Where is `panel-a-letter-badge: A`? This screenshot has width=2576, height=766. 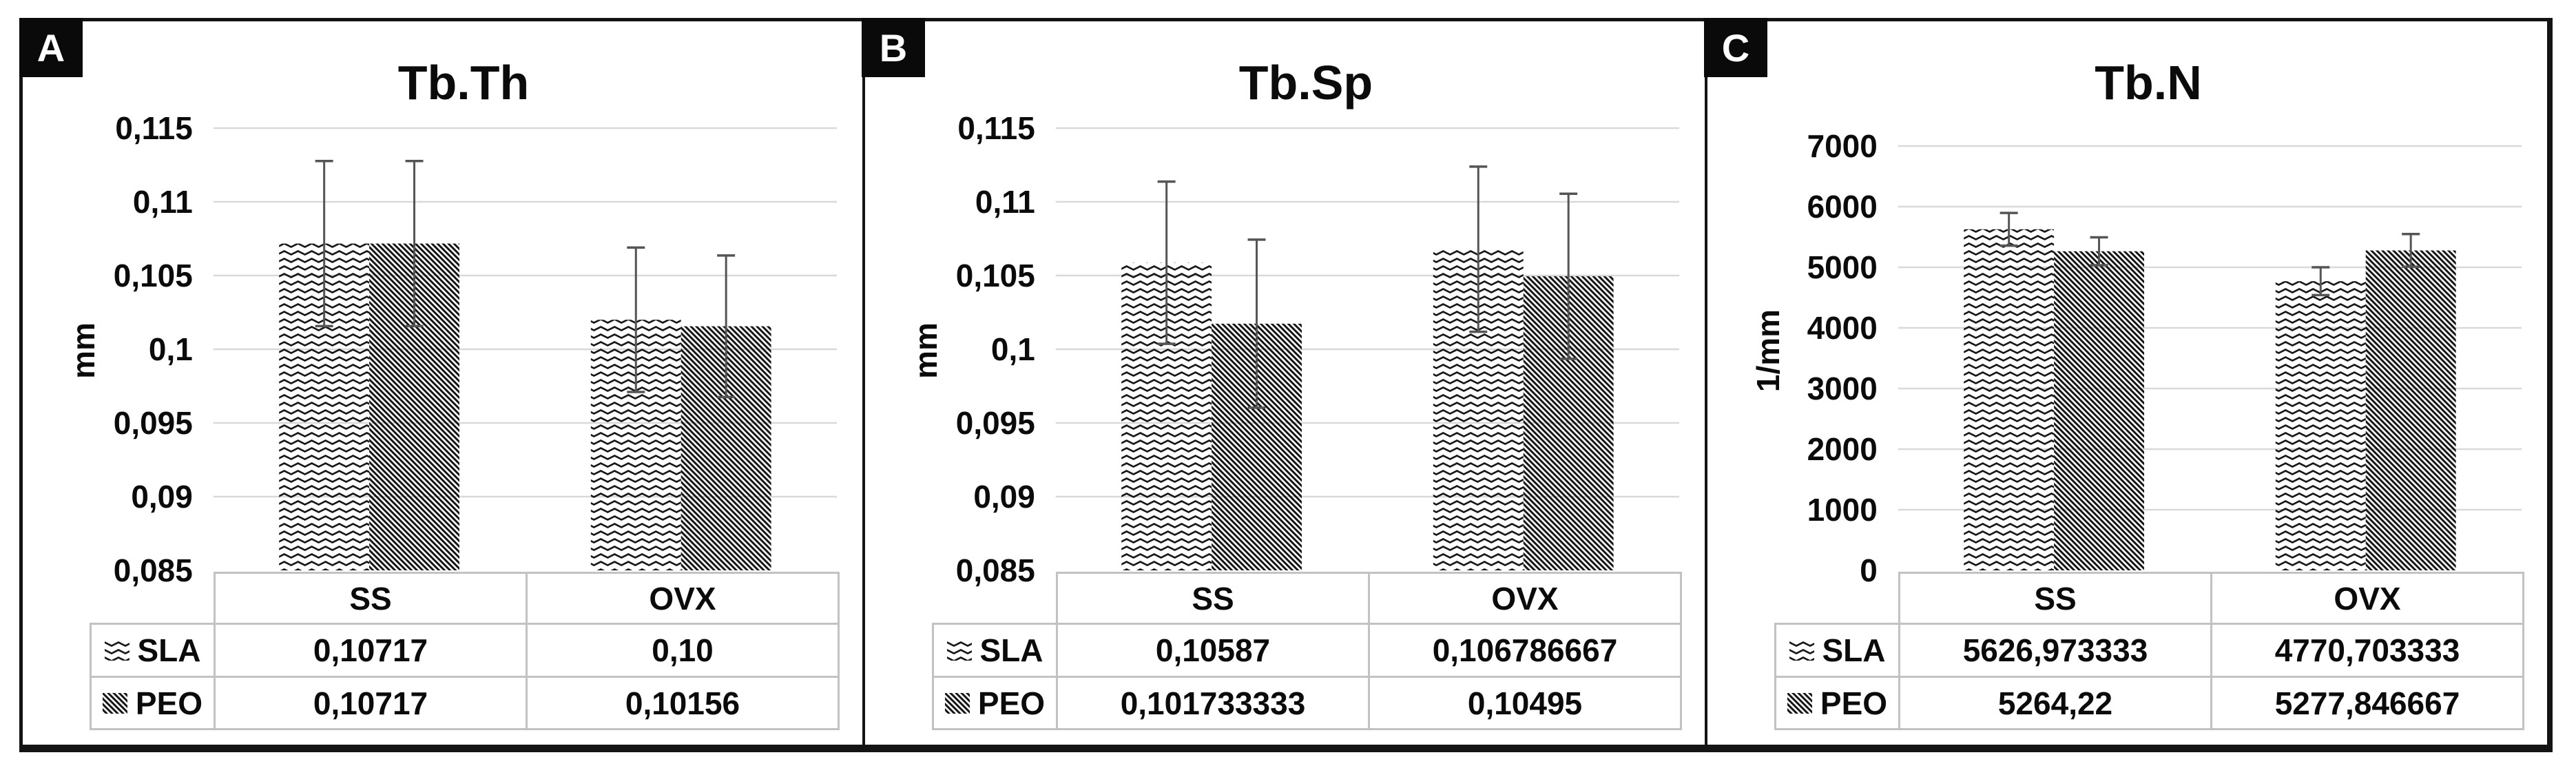
panel-a-letter-badge: A is located at coordinates (51, 47).